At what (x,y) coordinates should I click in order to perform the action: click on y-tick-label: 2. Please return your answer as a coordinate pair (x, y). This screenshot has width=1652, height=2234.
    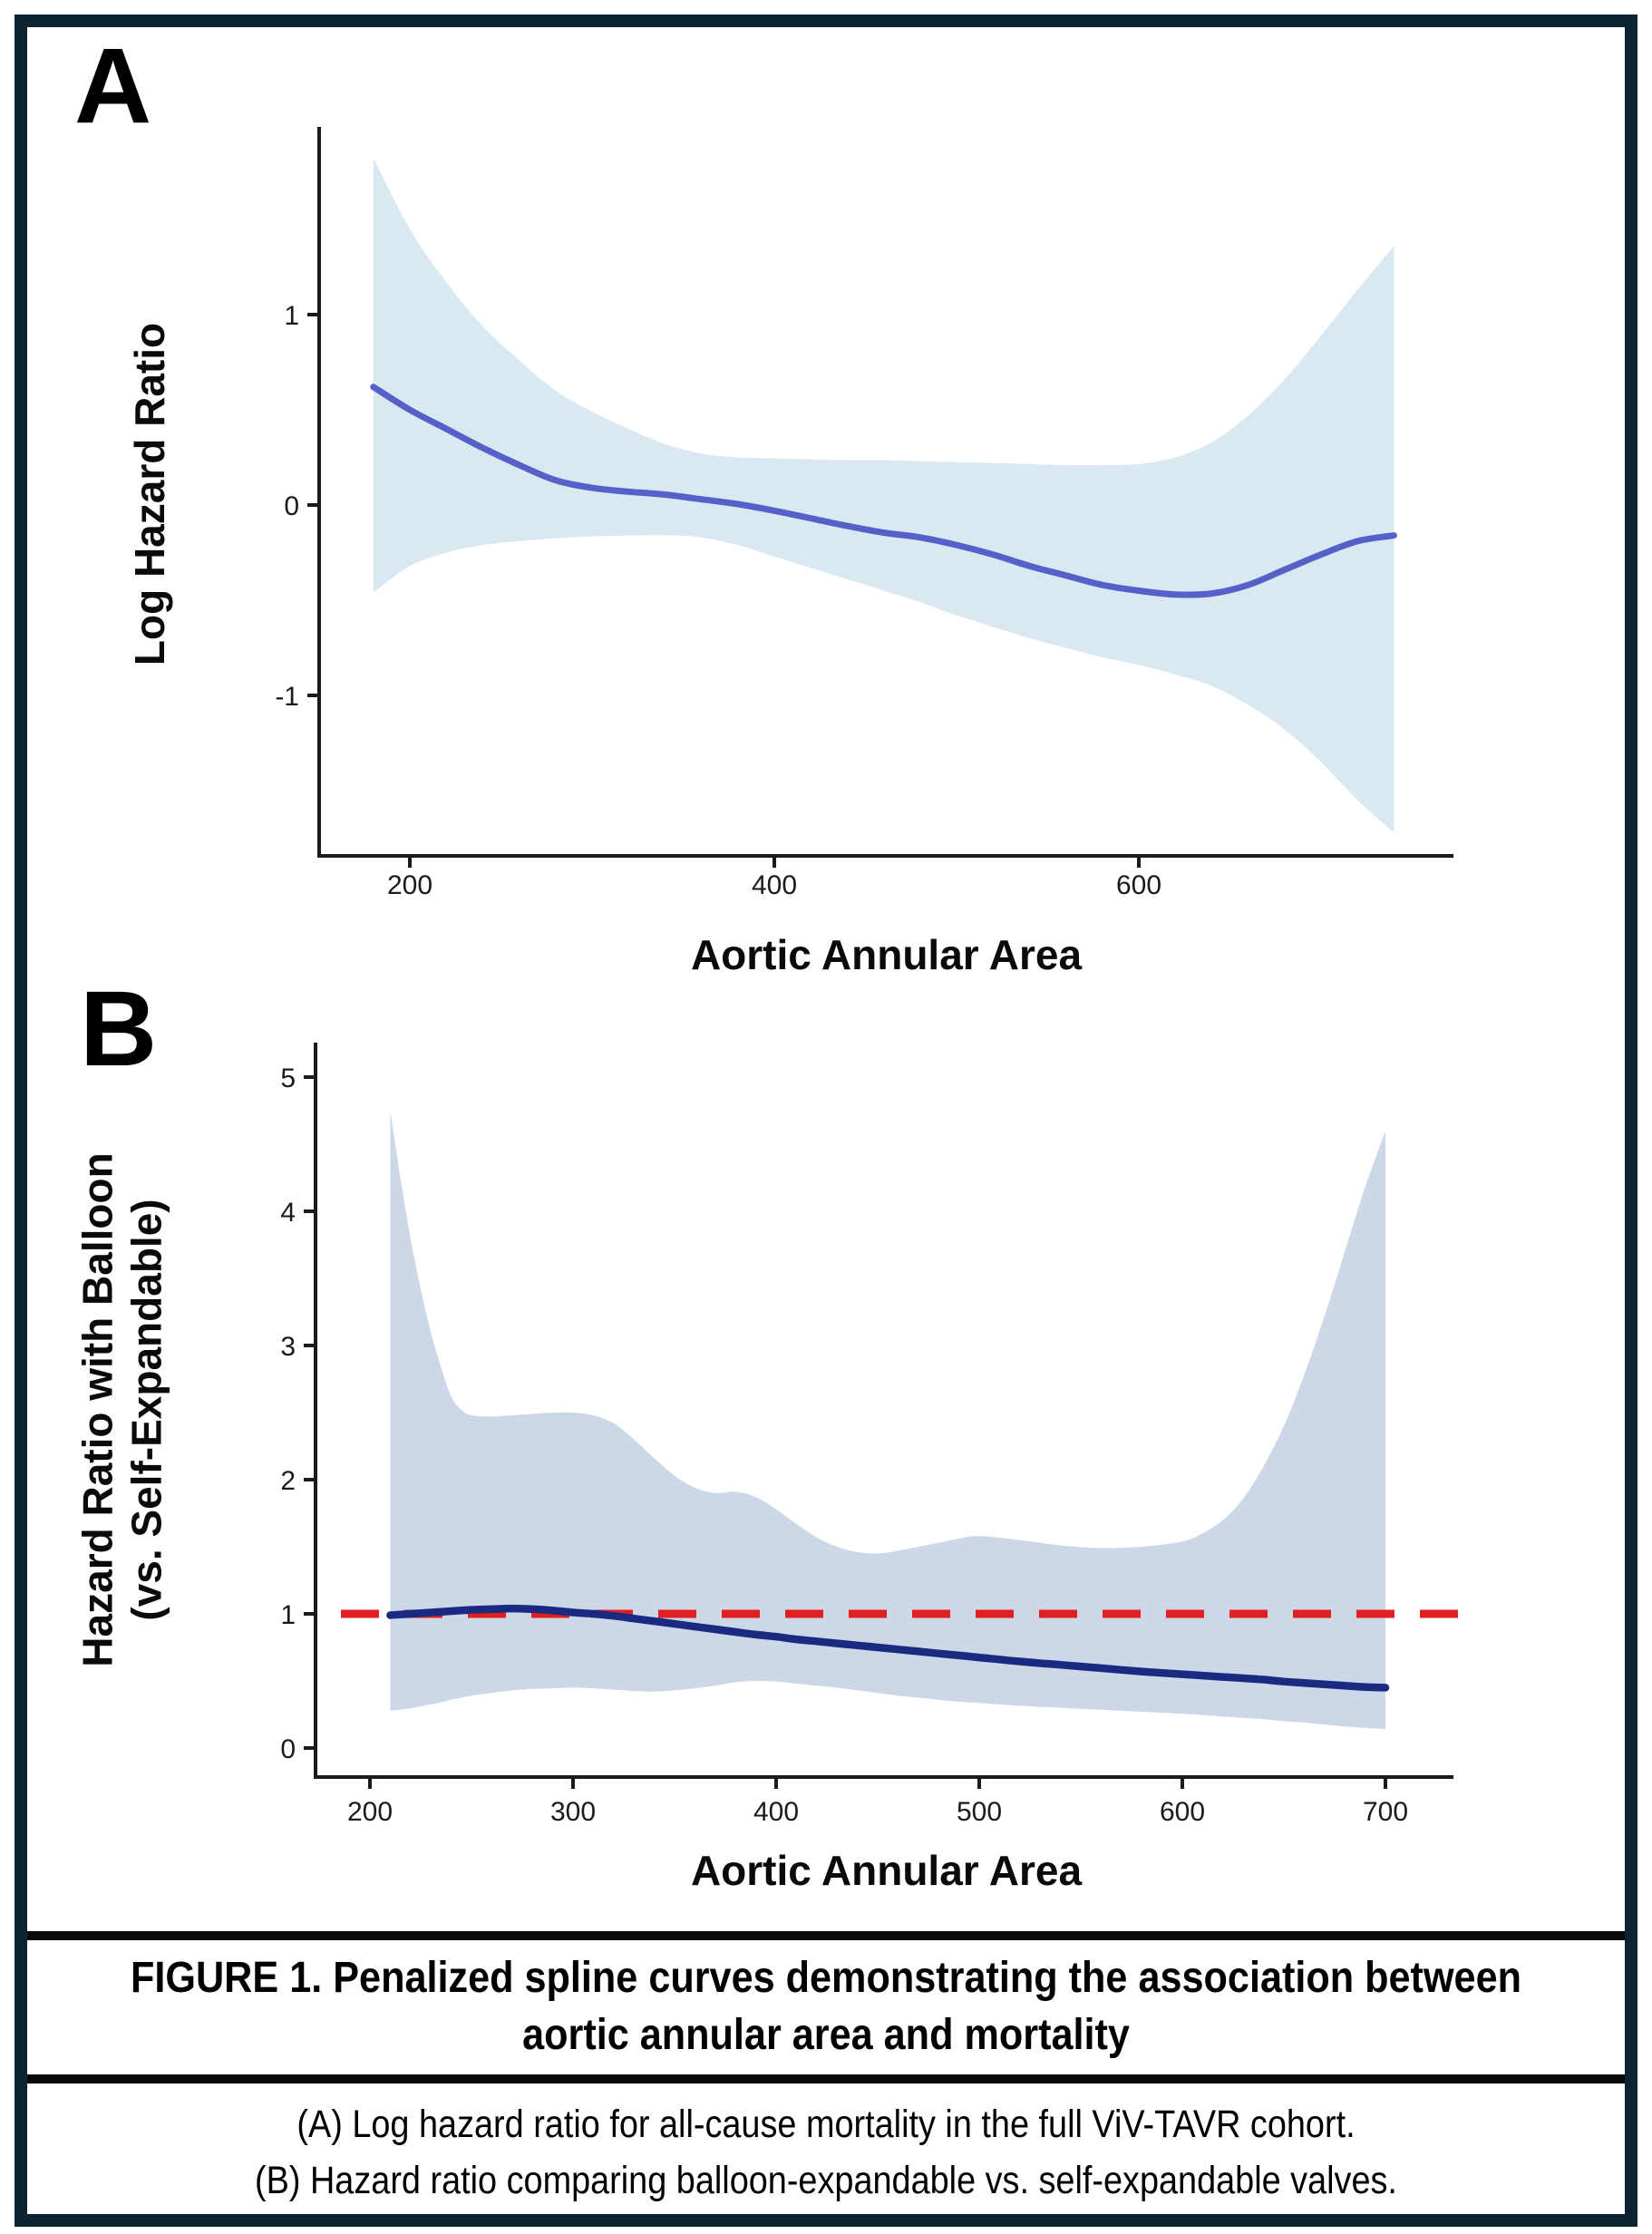
    Looking at the image, I should click on (288, 1481).